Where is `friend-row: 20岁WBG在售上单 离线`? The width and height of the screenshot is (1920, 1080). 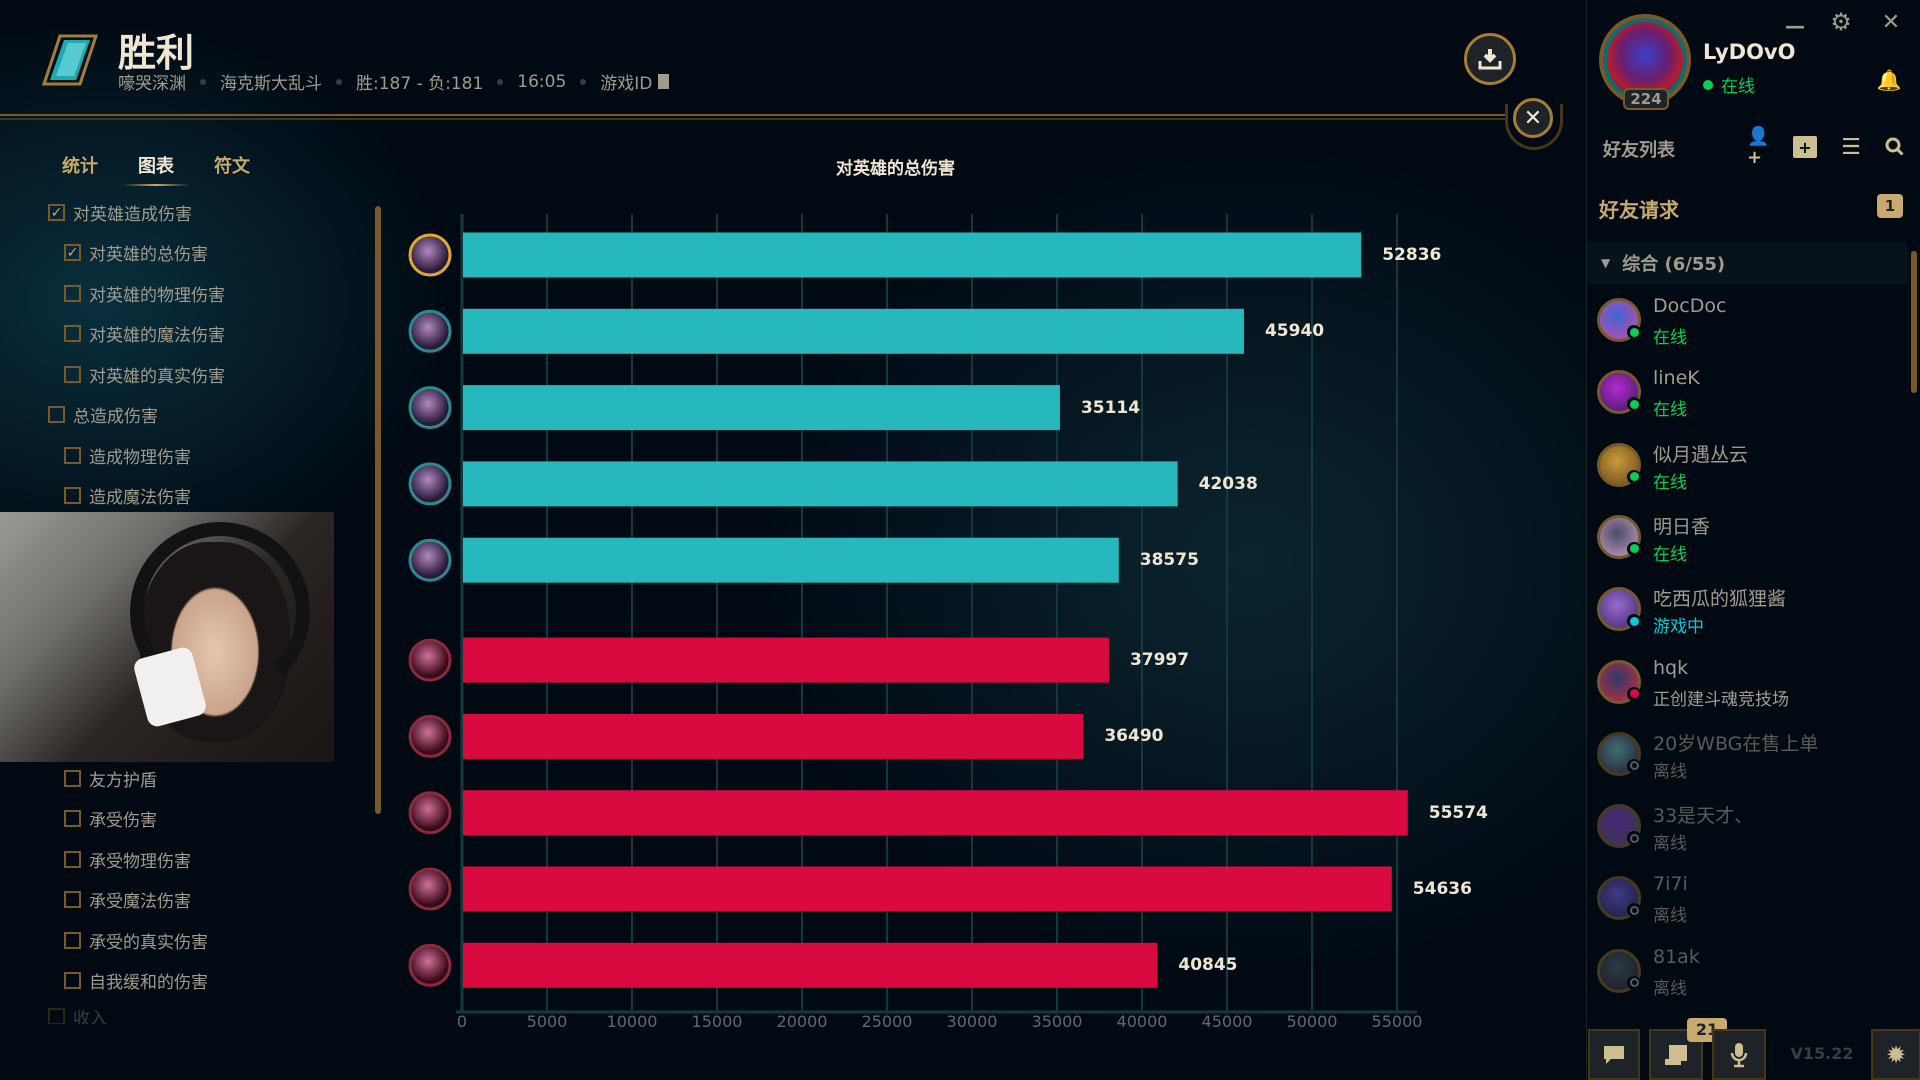
friend-row: 20岁WBG在售上单 离线 is located at coordinates (1747, 764).